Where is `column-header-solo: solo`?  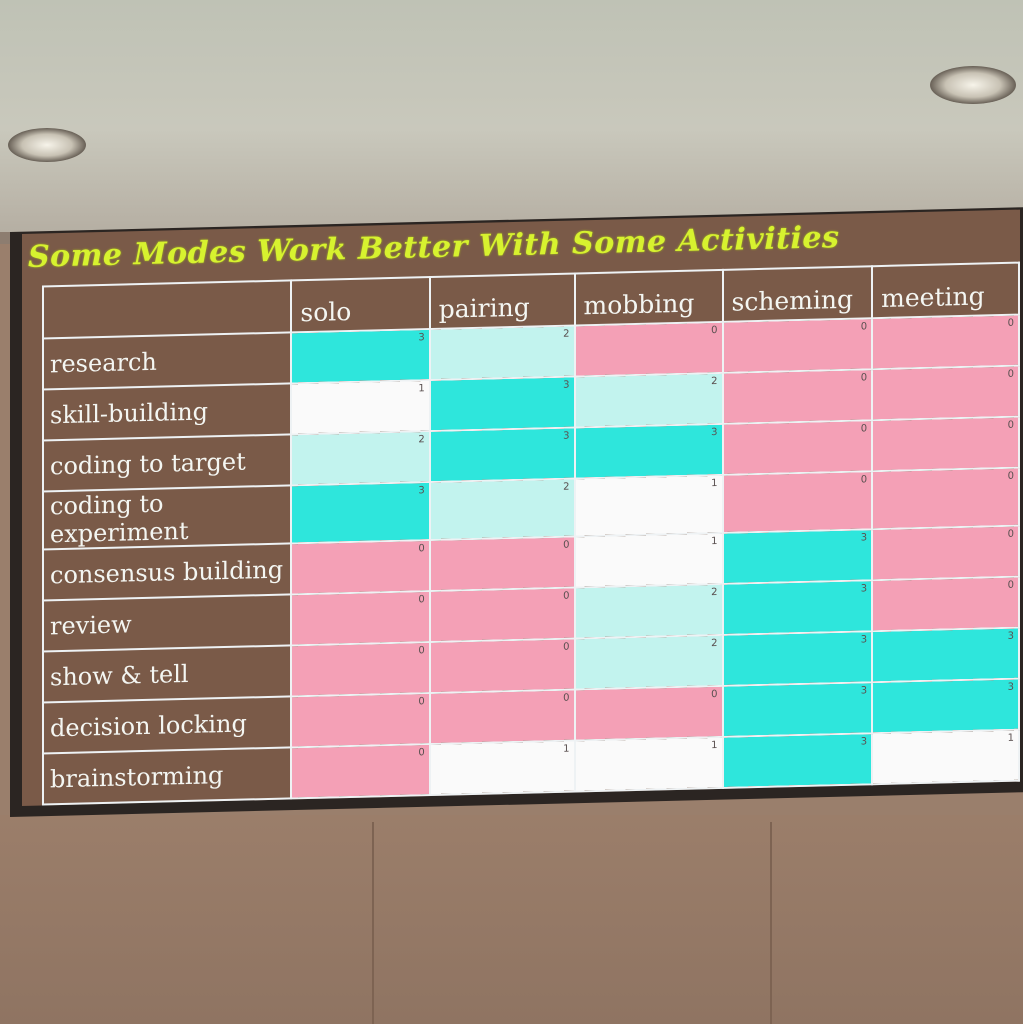 column-header-solo: solo is located at coordinates (360, 305).